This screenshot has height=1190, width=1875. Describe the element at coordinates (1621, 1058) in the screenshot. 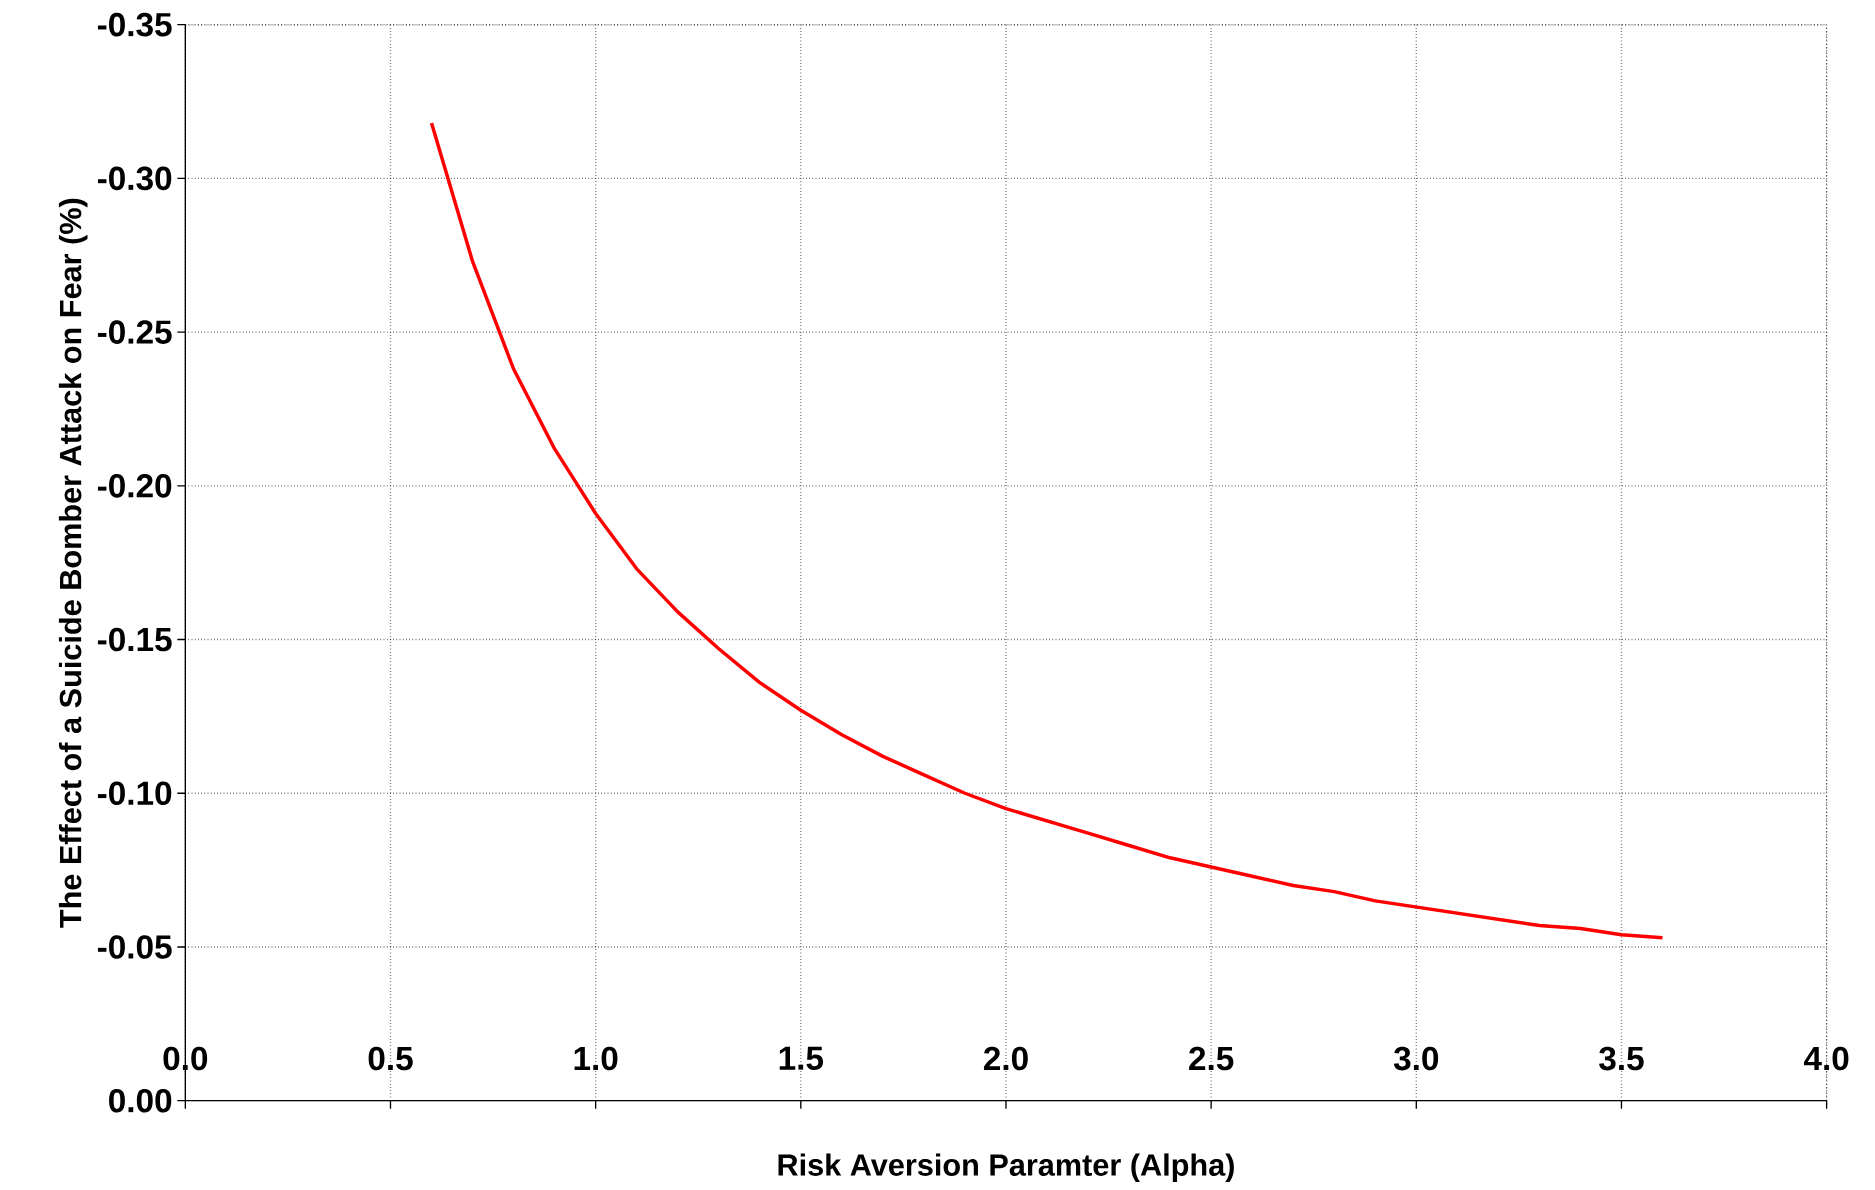

I see `x-tick-label: 3.5` at that location.